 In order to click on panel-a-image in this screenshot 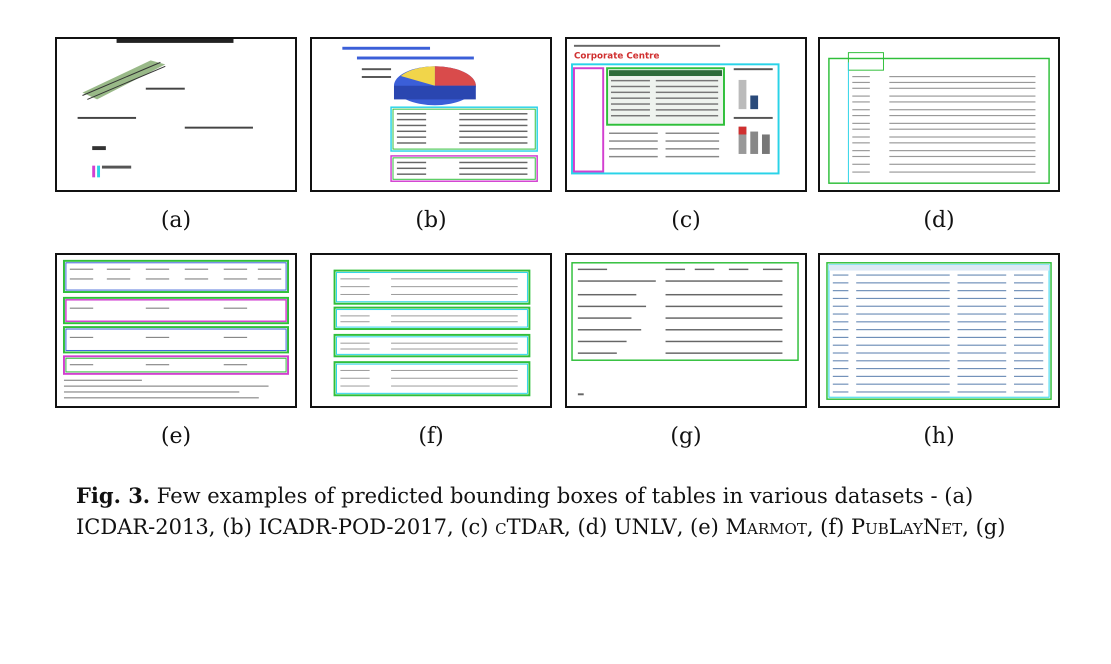, I will do `click(176, 114)`.